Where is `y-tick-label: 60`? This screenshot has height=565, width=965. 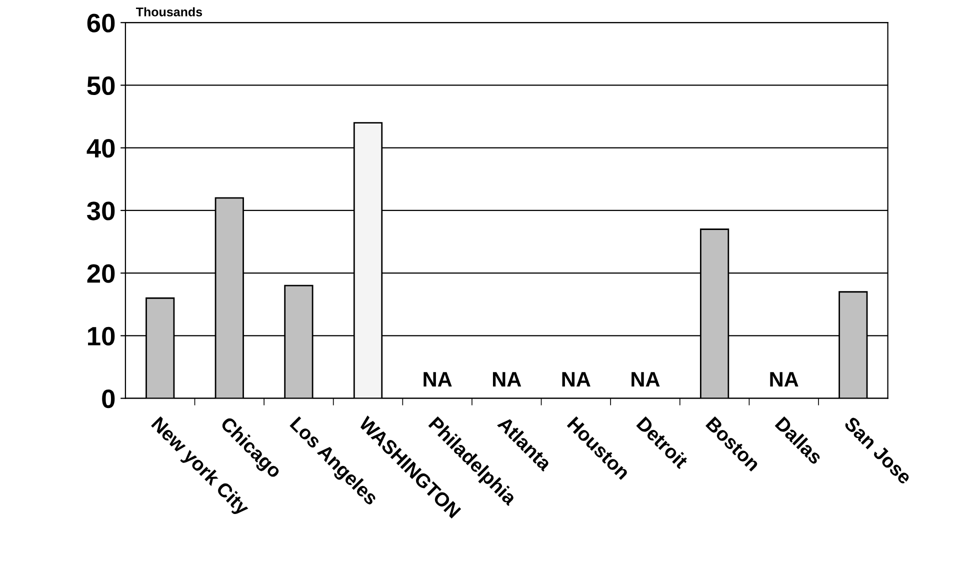 y-tick-label: 60 is located at coordinates (101, 23).